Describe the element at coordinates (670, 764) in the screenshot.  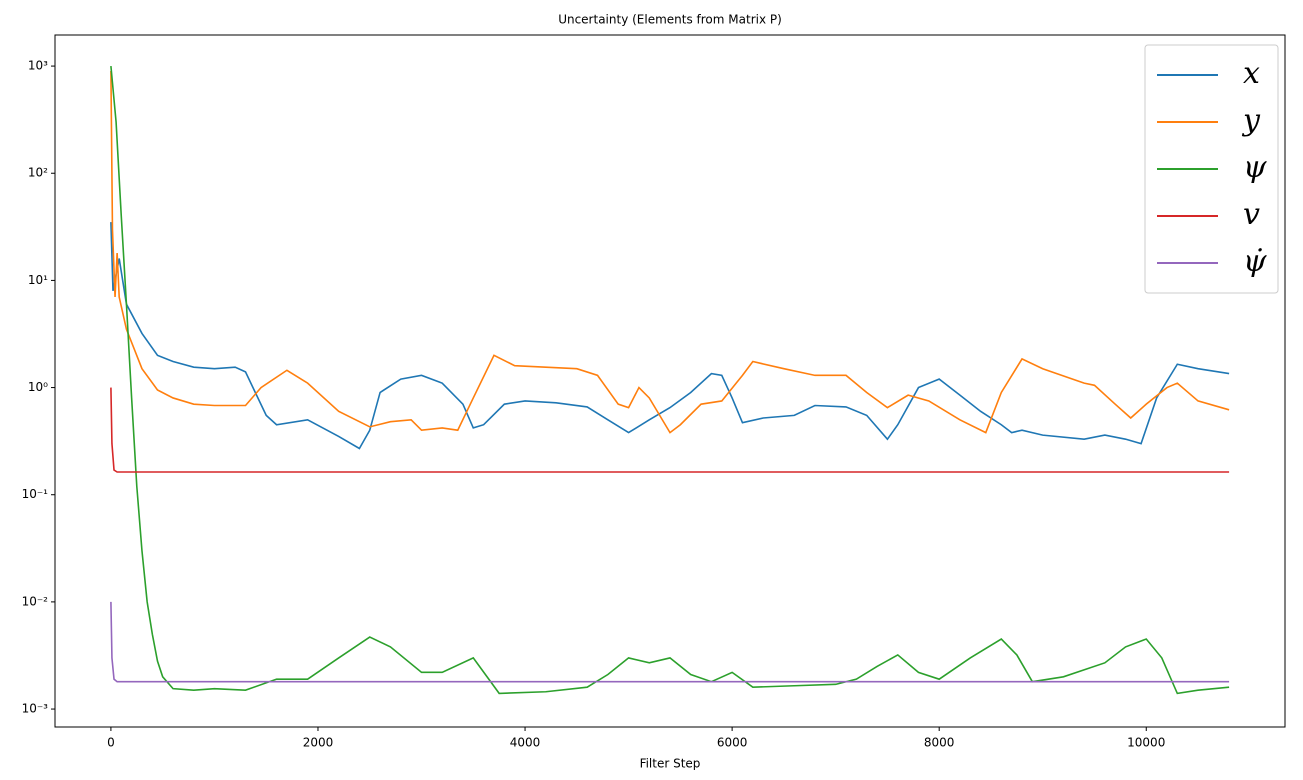
I see `x-axis-label: Filter Step` at that location.